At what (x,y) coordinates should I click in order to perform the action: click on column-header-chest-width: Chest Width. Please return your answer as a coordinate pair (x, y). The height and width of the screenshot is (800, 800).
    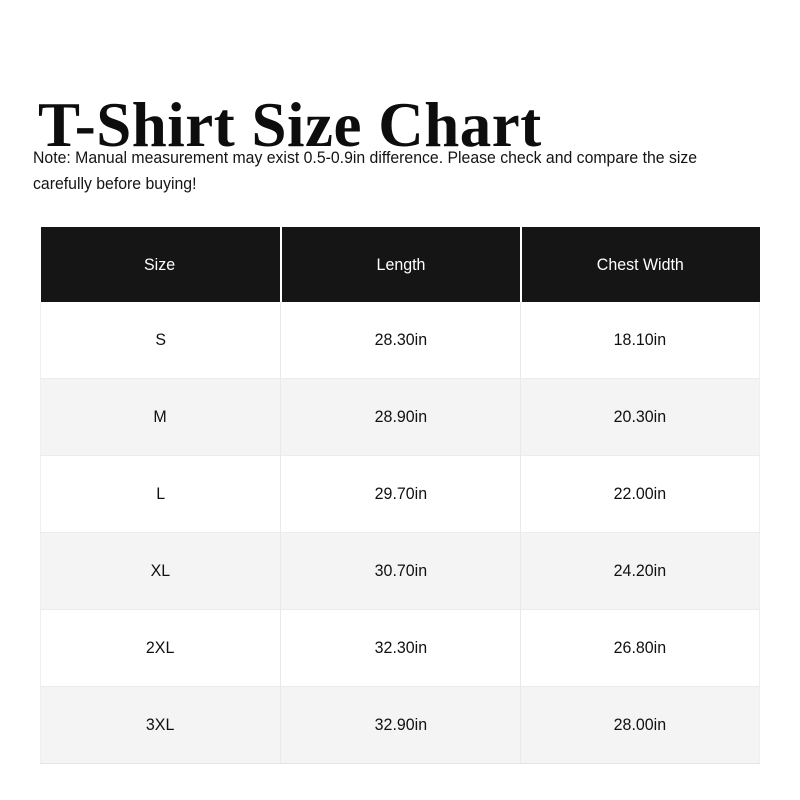
    Looking at the image, I should click on (640, 264).